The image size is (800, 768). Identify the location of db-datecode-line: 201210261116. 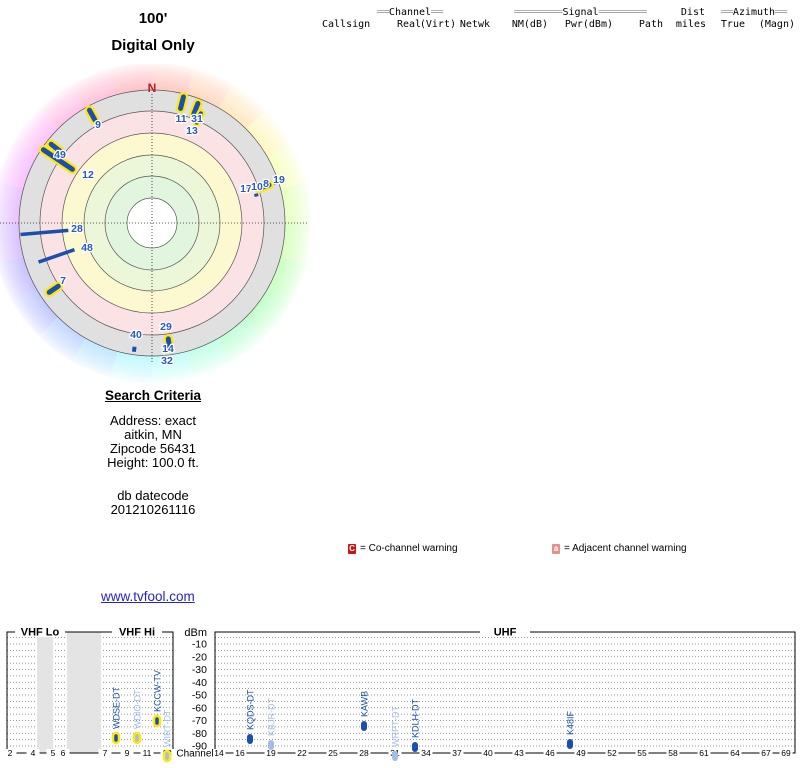
(153, 509).